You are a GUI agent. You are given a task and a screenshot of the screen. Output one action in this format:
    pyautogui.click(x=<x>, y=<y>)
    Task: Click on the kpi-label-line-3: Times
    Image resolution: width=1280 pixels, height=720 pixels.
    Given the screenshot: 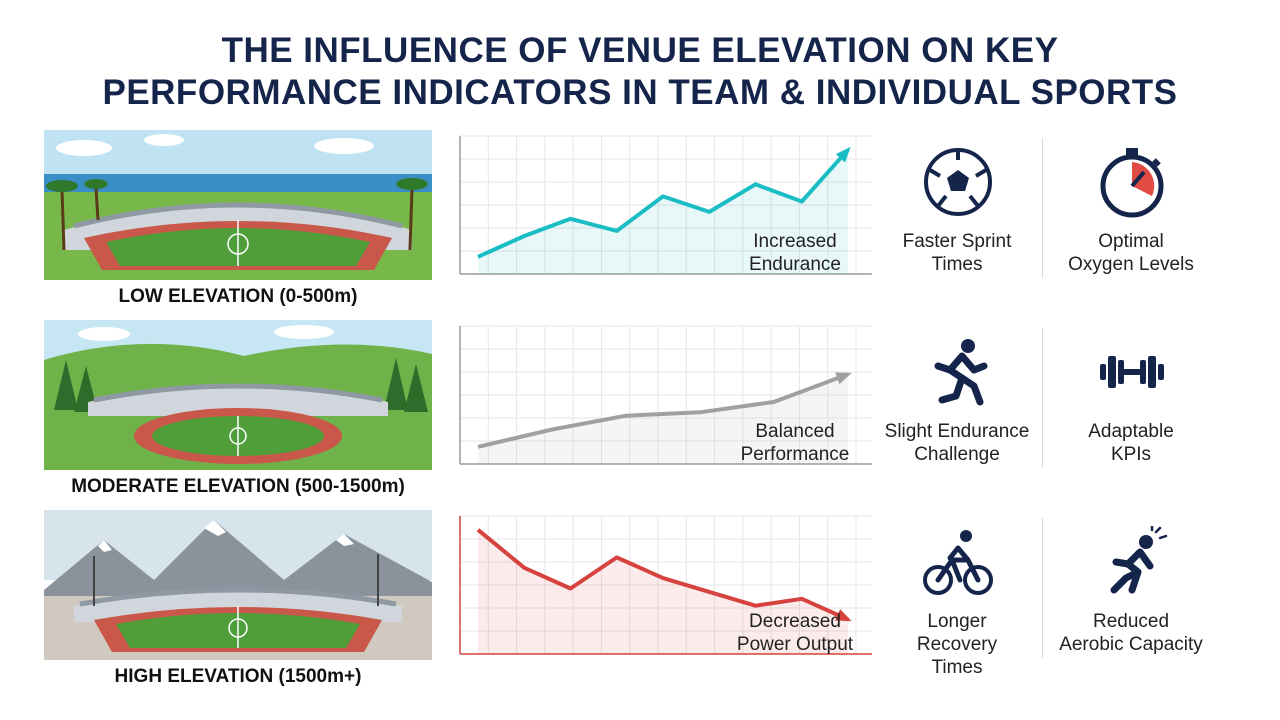 What is the action you would take?
    pyautogui.click(x=957, y=667)
    